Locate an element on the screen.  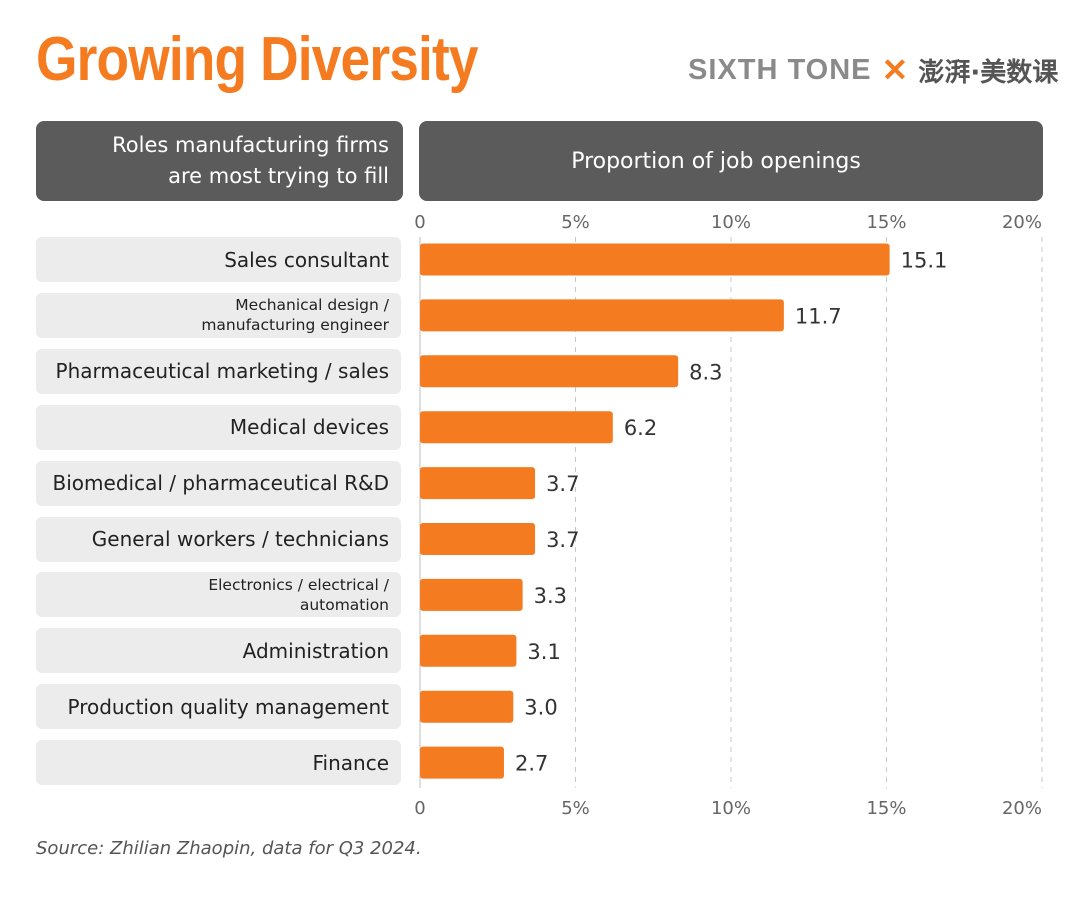
category-label: Production quality management is located at coordinates (228, 707).